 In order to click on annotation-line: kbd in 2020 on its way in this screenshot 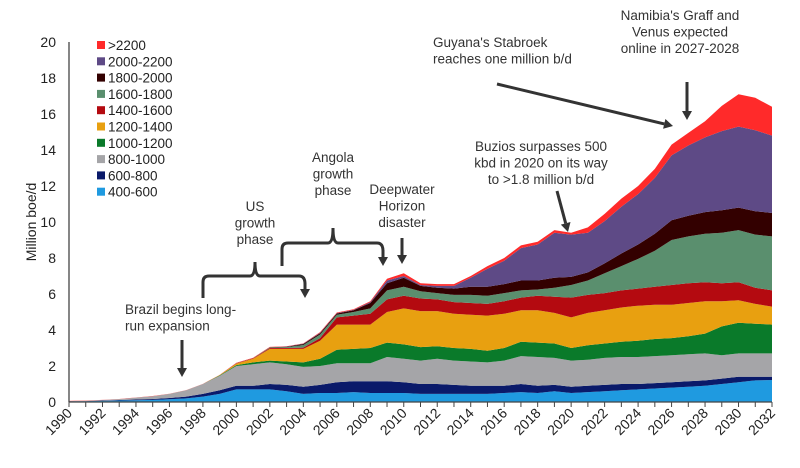, I will do `click(541, 163)`.